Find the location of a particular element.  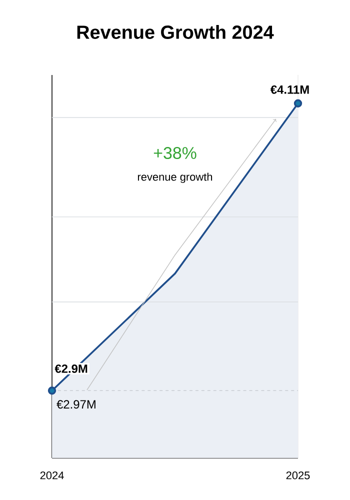

text: €4.11M is located at coordinates (289, 89).